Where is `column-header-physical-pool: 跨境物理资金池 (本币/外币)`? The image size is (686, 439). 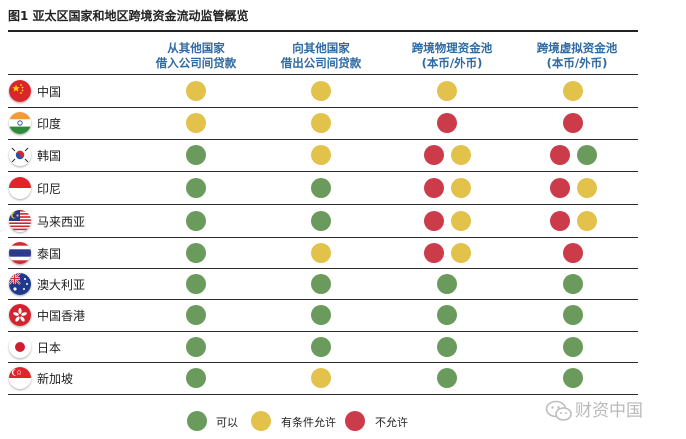
column-header-physical-pool: 跨境物理资金池 (本币/外币) is located at coordinates (452, 56).